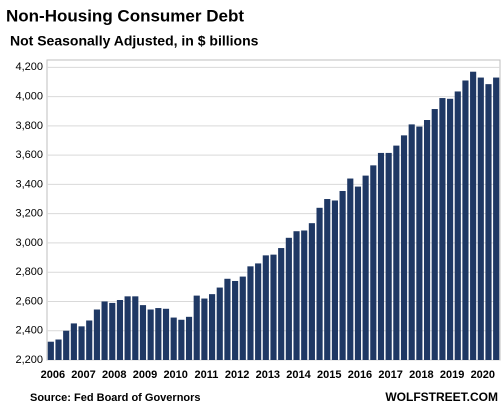 Image resolution: width=504 pixels, height=411 pixels. Describe the element at coordinates (29, 67) in the screenshot. I see `y-tick-label: 4,200` at that location.